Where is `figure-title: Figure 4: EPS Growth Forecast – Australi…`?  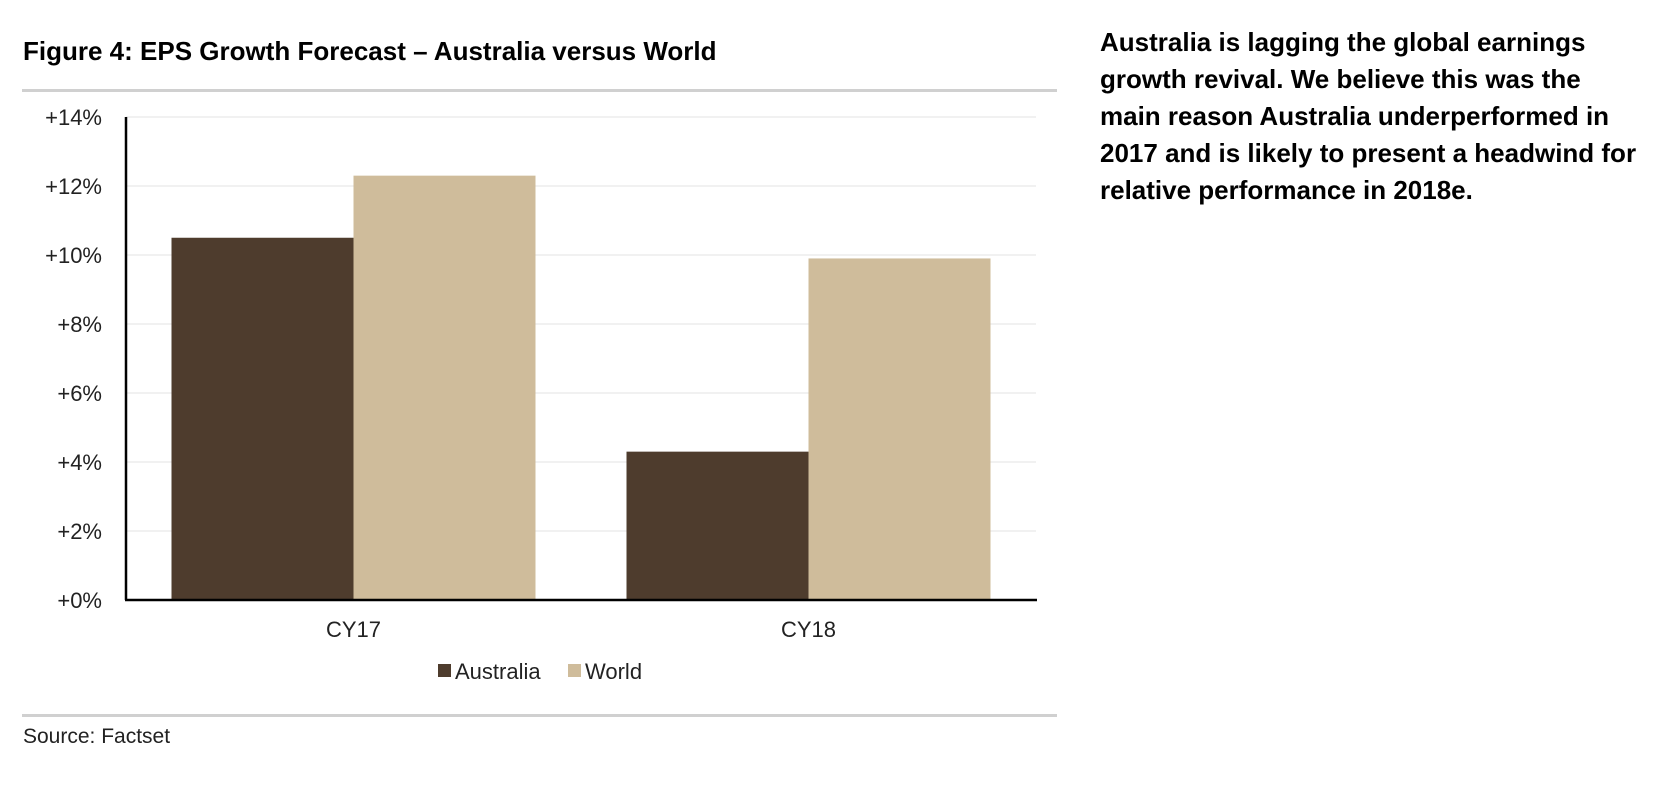
figure-title: Figure 4: EPS Growth Forecast – Australi… is located at coordinates (370, 51).